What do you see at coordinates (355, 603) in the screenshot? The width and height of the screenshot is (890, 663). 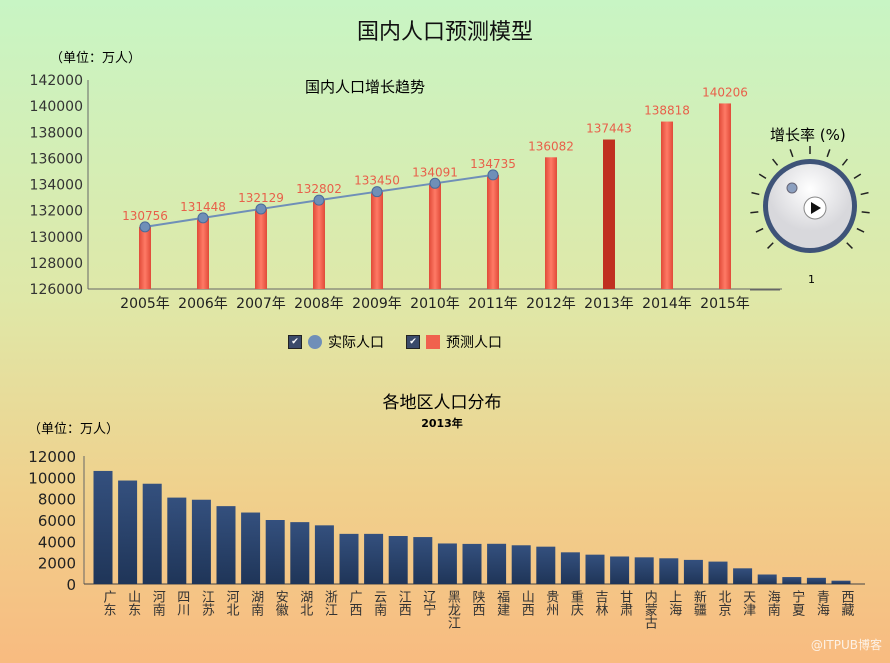 I see `x-tick-label: 广西` at bounding box center [355, 603].